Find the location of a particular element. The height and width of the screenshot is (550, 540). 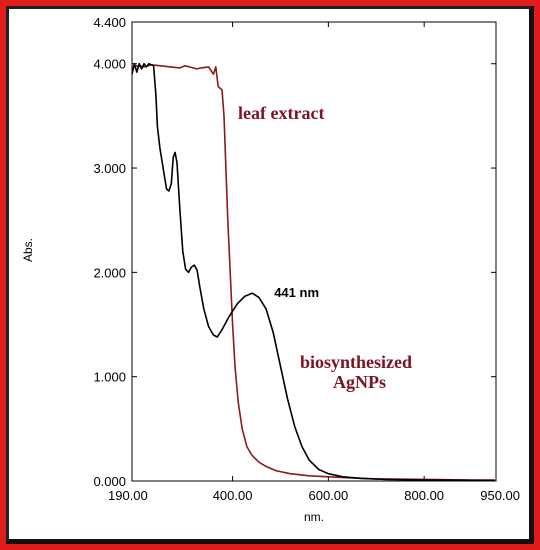

y-tick-label-2: 2.000 is located at coordinates (109, 272).